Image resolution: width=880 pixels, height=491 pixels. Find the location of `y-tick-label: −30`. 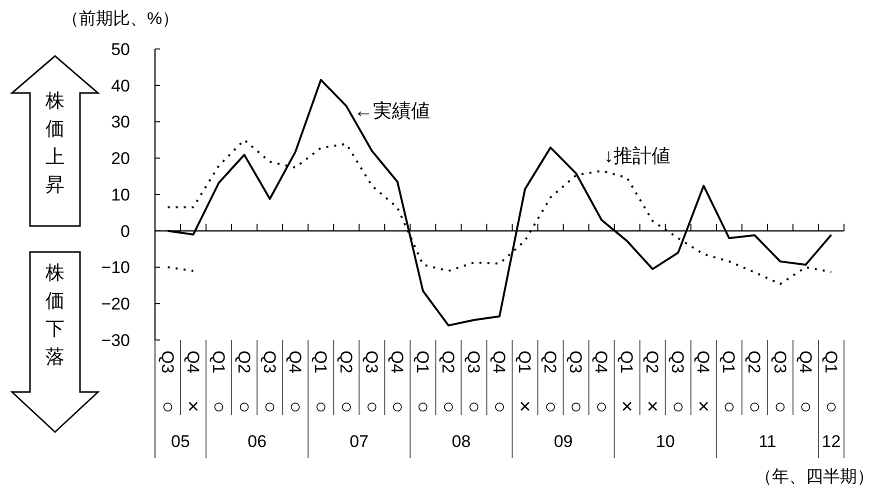

y-tick-label: −30 is located at coordinates (115, 340).